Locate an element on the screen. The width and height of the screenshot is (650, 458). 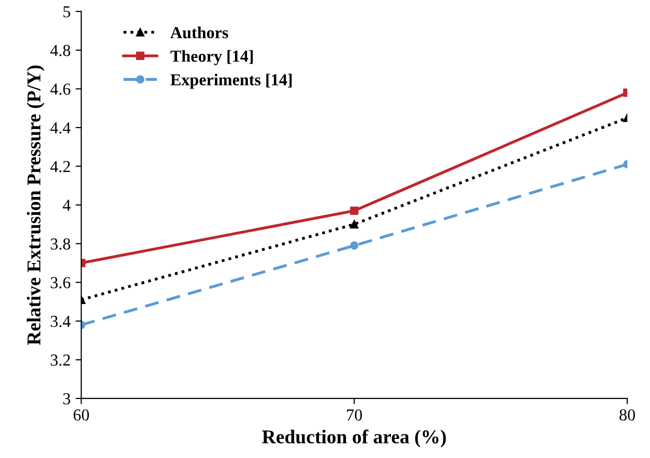
y-tick-label: 3.6 is located at coordinates (60, 282).